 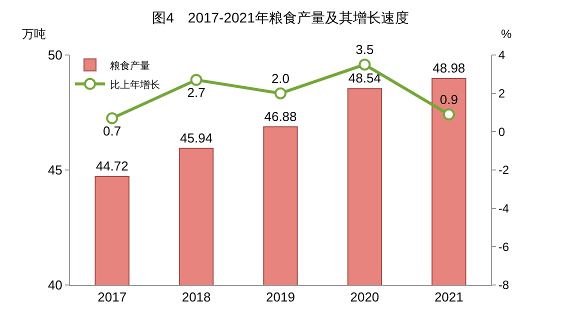 I want to click on y2-tick-label: -6, so click(x=504, y=247).